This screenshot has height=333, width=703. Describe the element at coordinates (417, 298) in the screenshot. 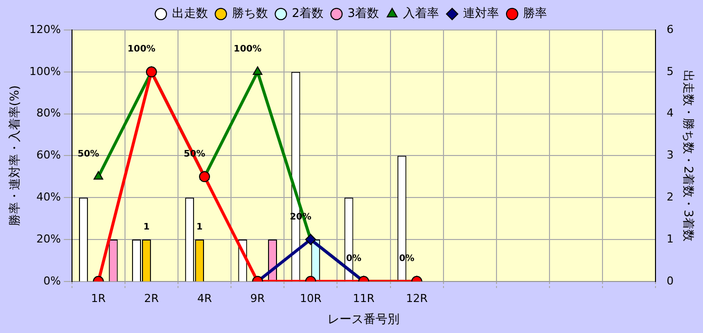

I see `x-tick-label: 12R` at that location.